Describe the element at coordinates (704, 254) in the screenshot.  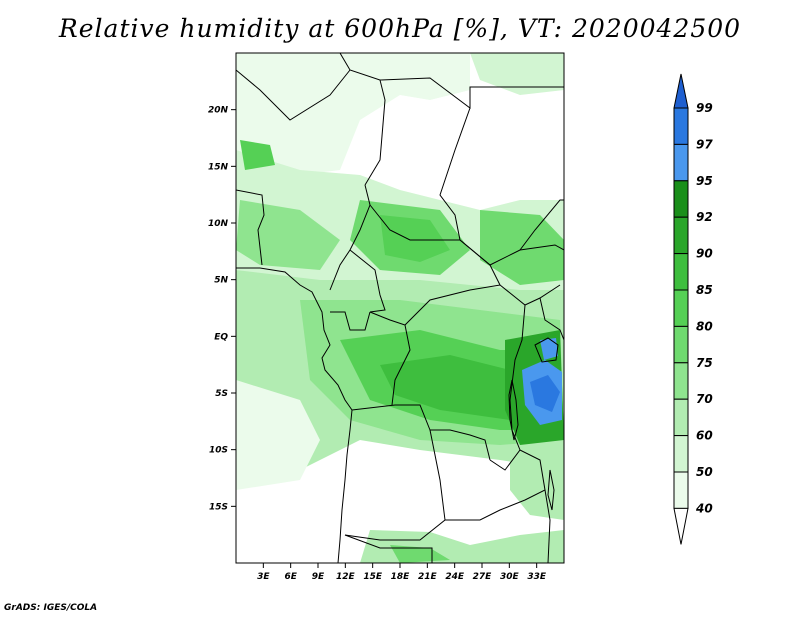
I see `colorbar-label: 90` at that location.